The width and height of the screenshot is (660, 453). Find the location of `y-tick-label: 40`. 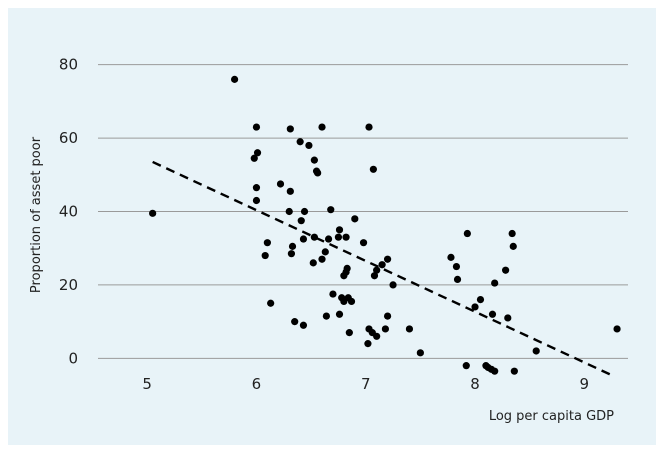

y-tick-label: 40 is located at coordinates (68, 212).